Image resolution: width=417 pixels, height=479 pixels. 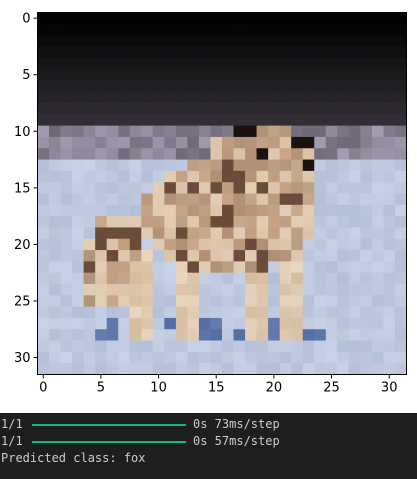 What do you see at coordinates (22, 301) in the screenshot?
I see `y-tick-label: 25` at bounding box center [22, 301].